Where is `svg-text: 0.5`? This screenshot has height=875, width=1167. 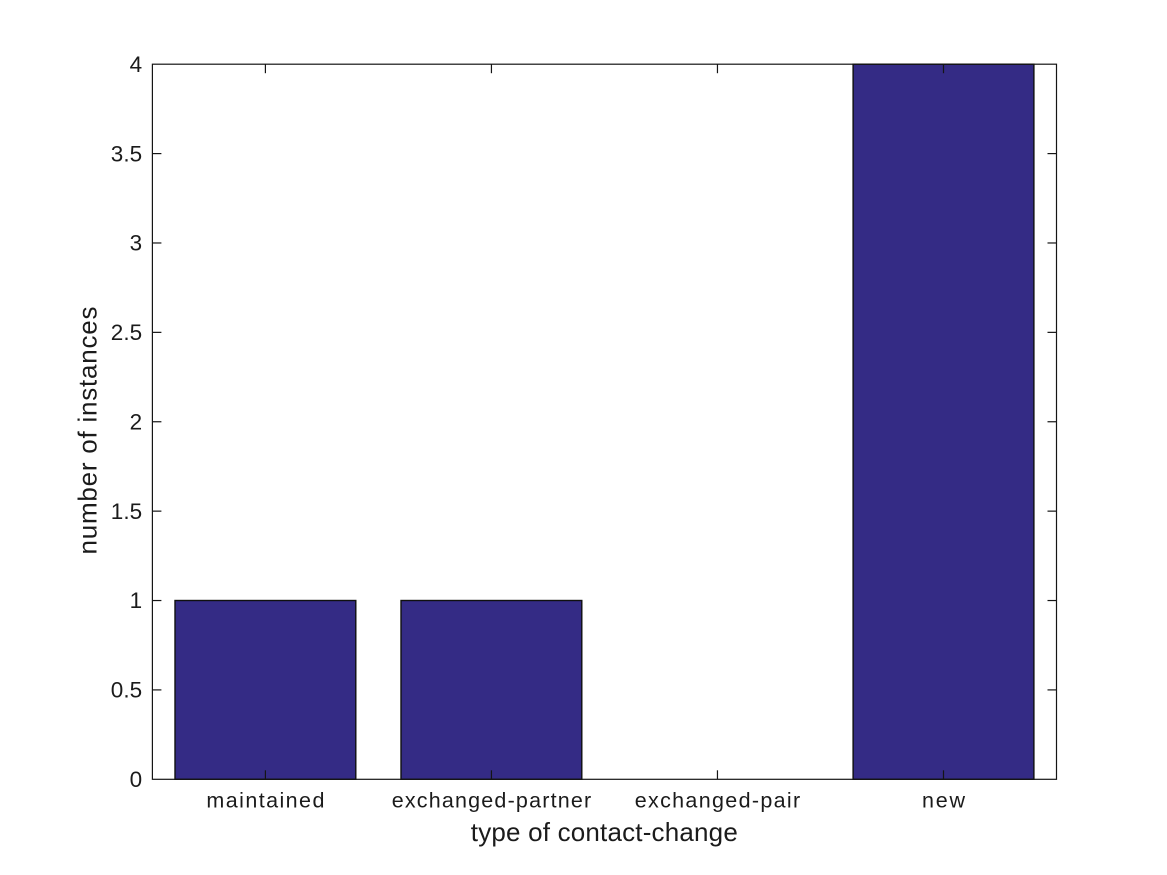
svg-text: 0.5 is located at coordinates (127, 690).